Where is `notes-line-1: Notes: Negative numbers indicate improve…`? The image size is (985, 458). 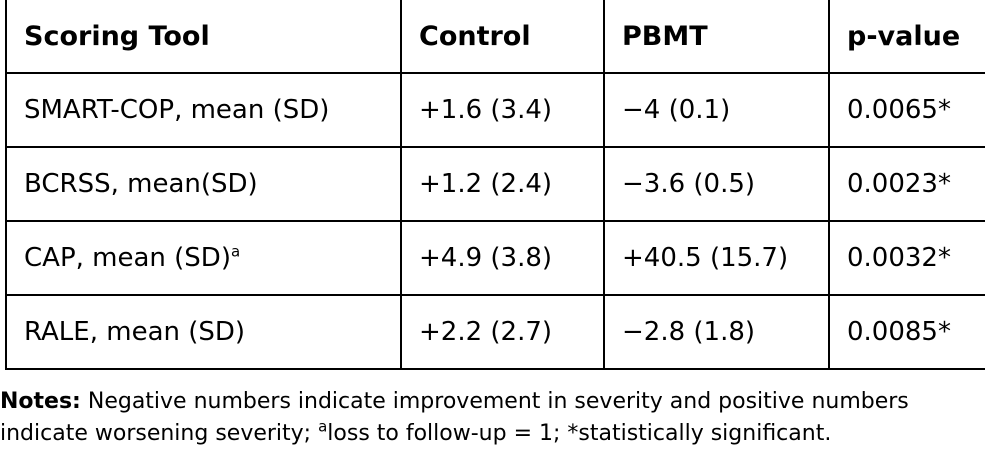
notes-line-1: Notes: Negative numbers indicate improve… is located at coordinates (492, 402).